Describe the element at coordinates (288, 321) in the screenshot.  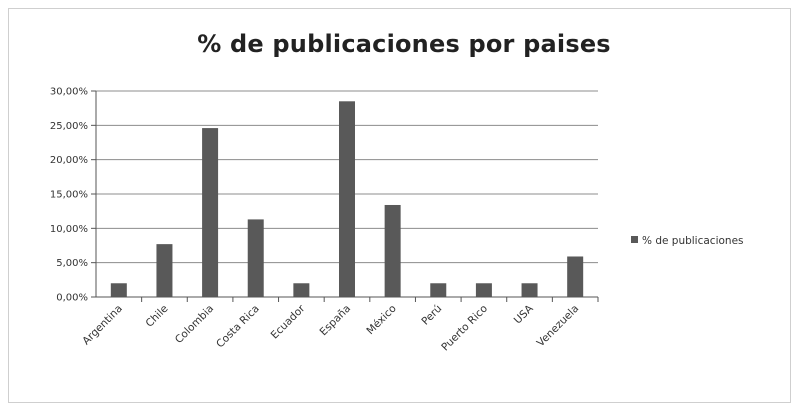
I see `x-tick-label: Ecuador` at that location.